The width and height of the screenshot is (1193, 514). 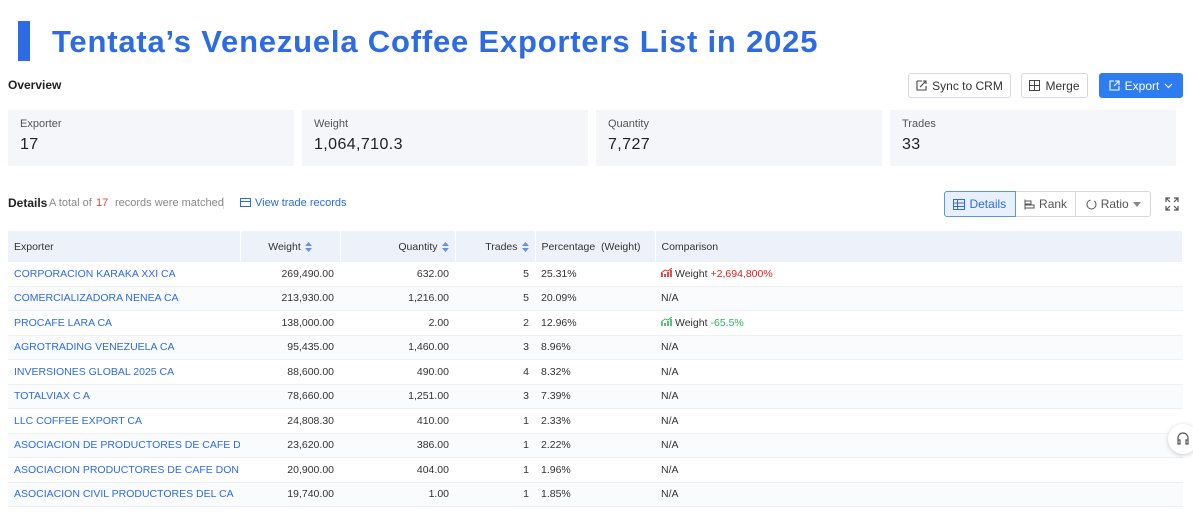 What do you see at coordinates (310, 347) in the screenshot?
I see `cell-text: 95,435.00` at bounding box center [310, 347].